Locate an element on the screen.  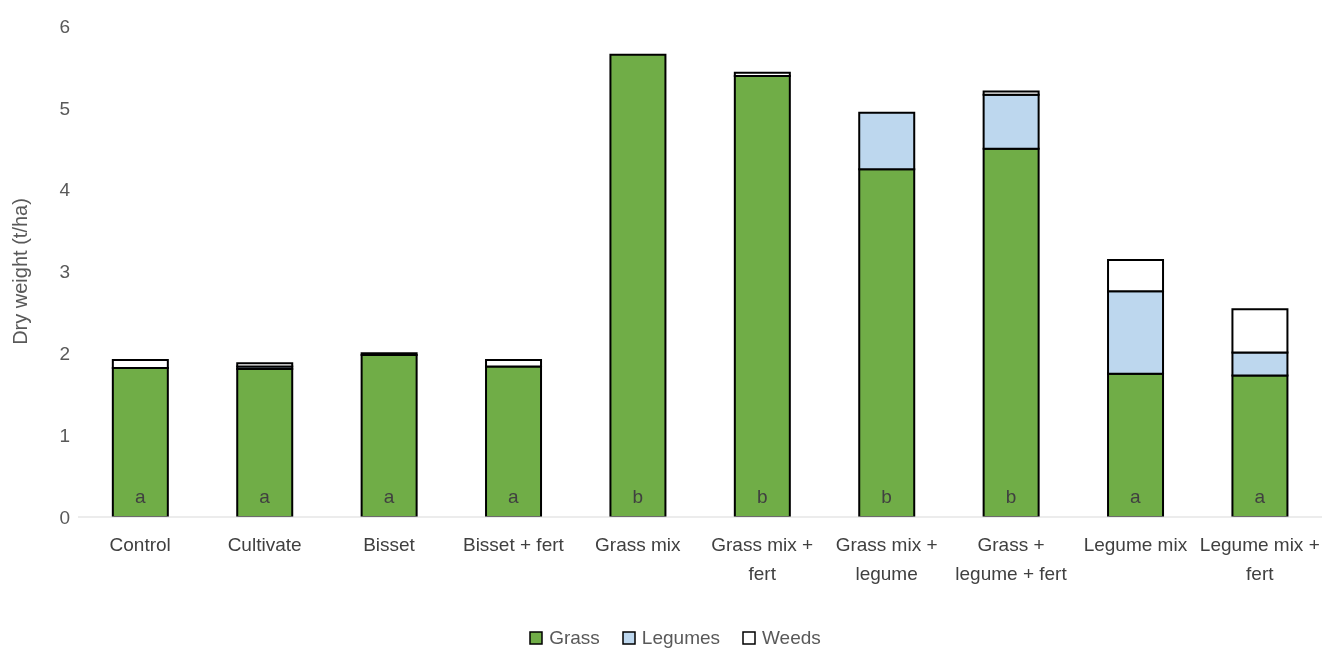
x-tick-label: Grass mix + legume is located at coordinates (886, 559).